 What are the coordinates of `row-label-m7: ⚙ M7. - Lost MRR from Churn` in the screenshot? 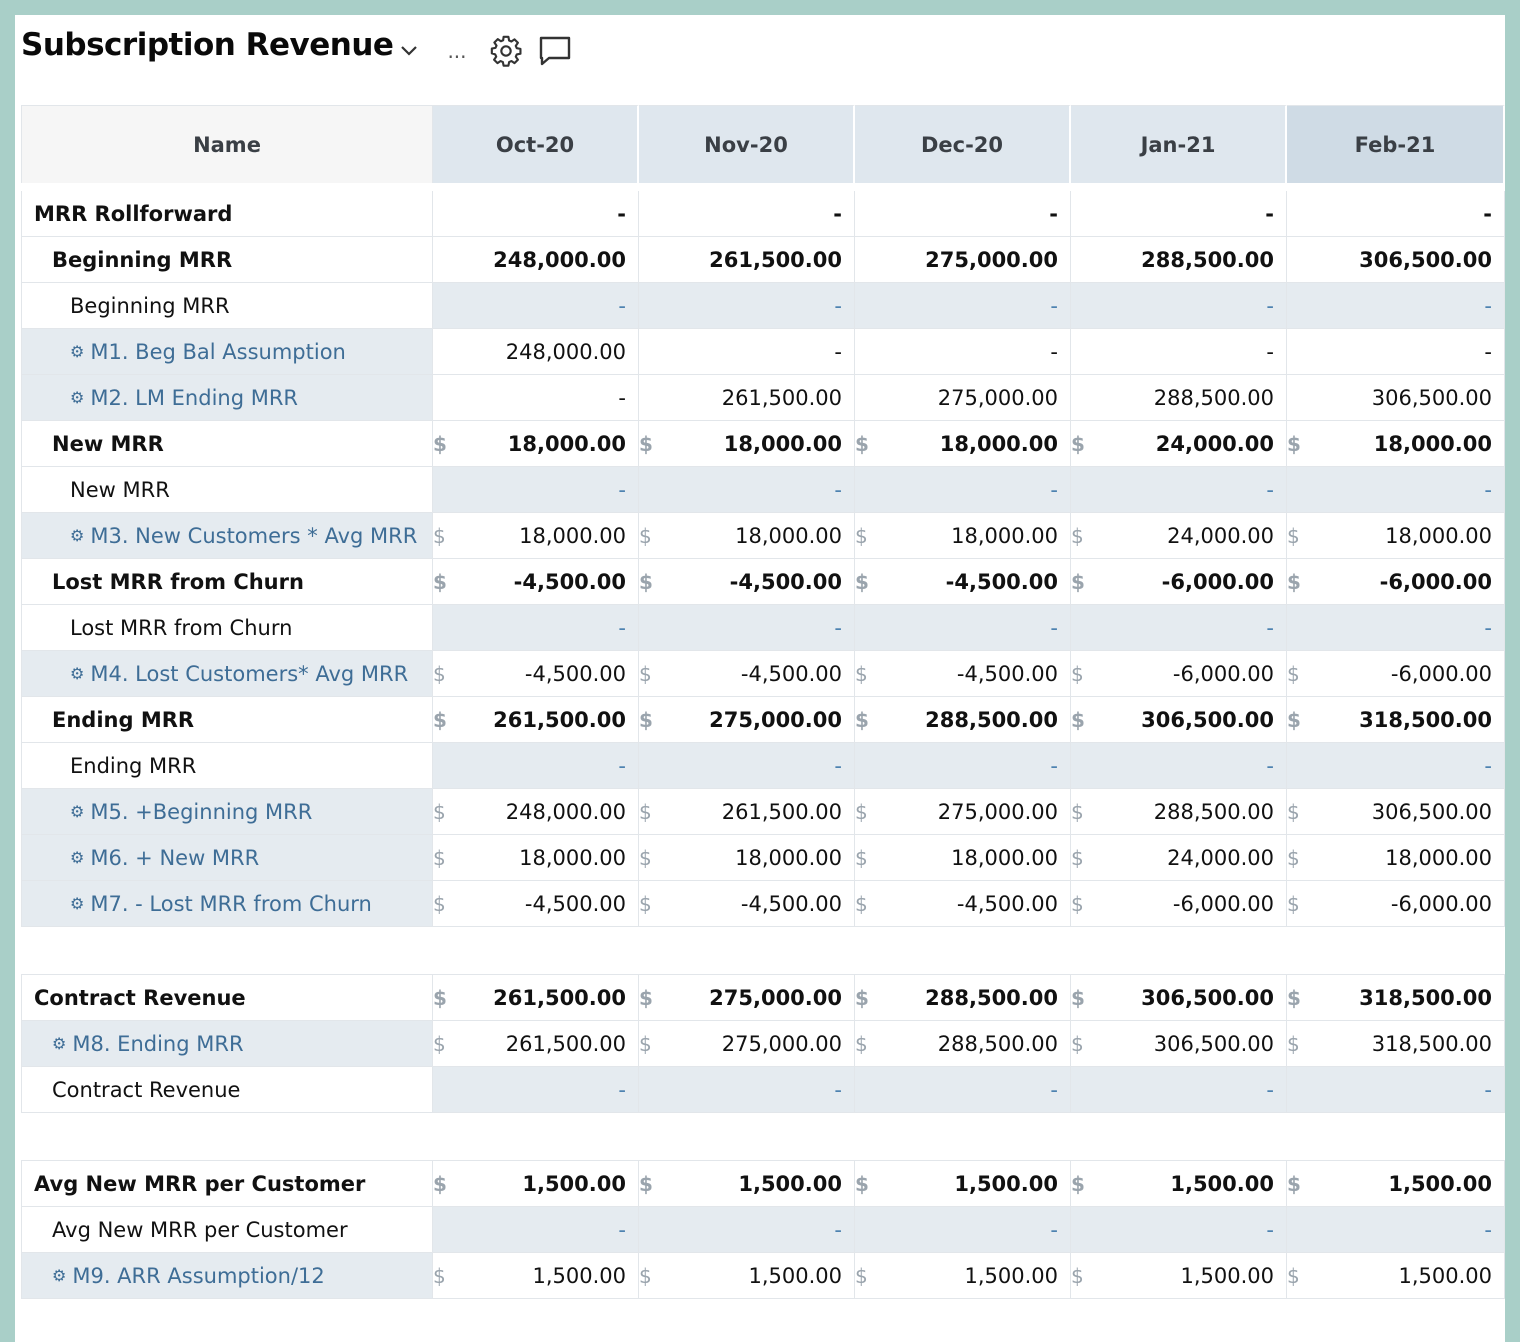 It's located at (227, 903).